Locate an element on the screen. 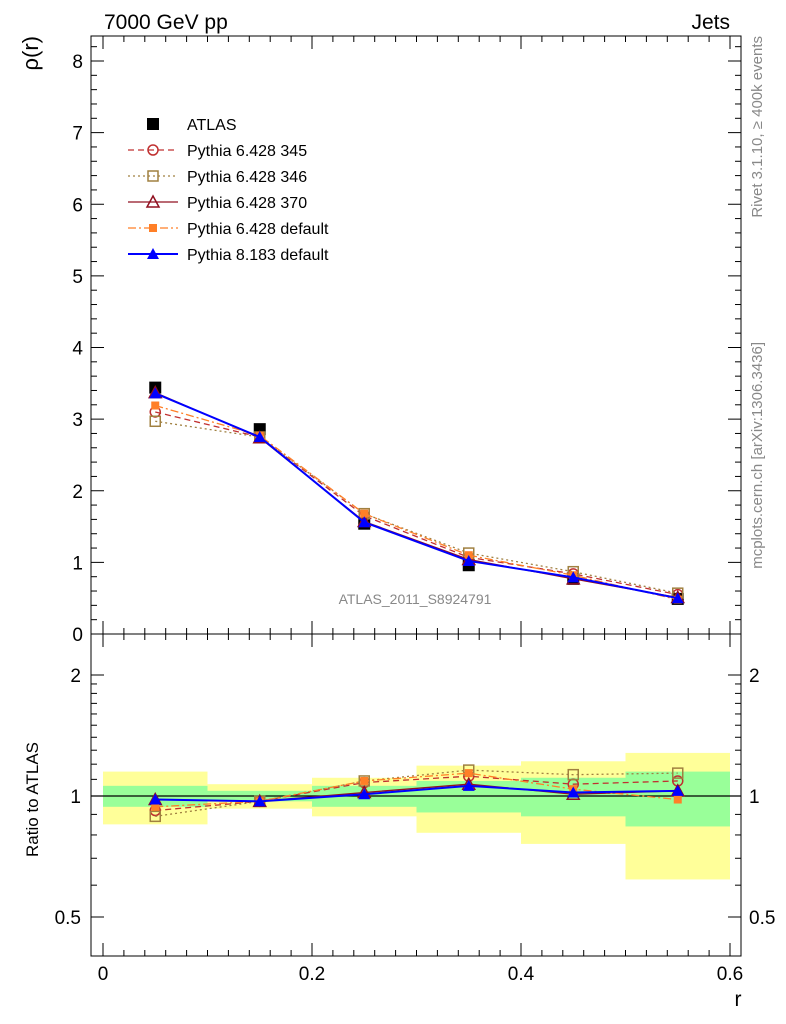 Image resolution: width=786 pixels, height=1024 pixels. side-label-upper: Rivet 3.1.10, ≥ 400k events is located at coordinates (757, 127).